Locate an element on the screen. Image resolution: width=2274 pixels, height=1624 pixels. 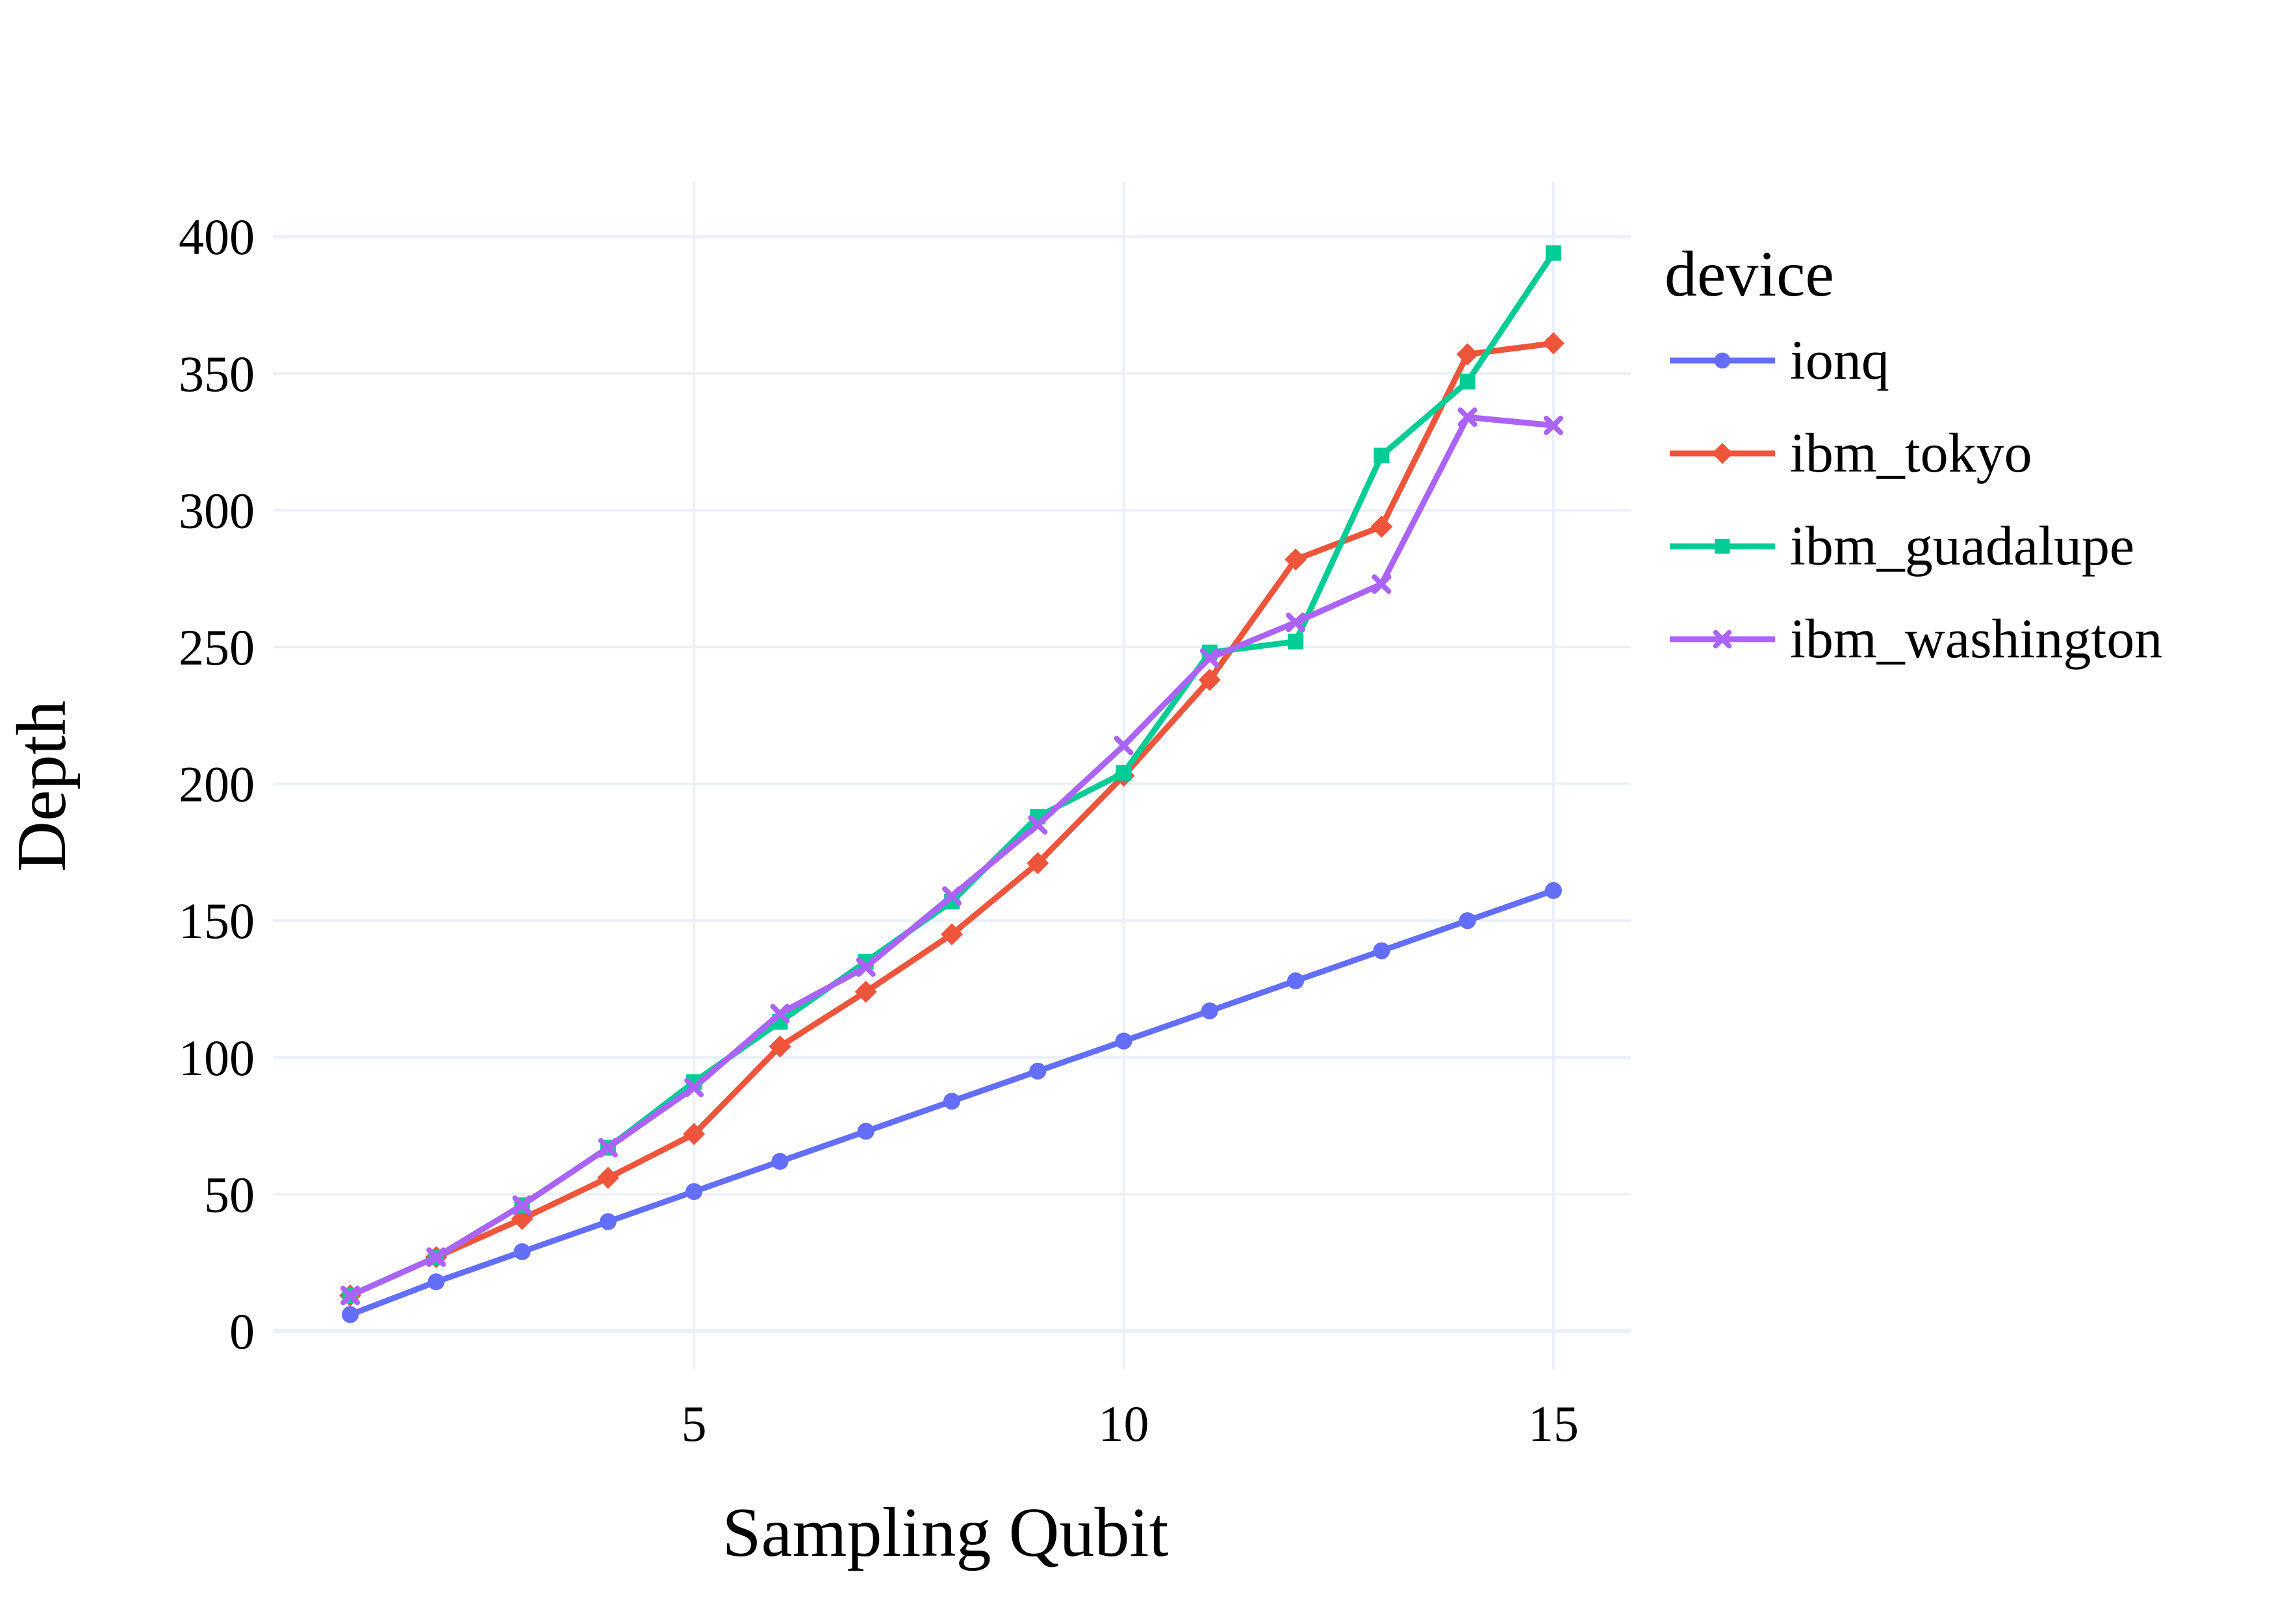
x-tick-label: 5 is located at coordinates (694, 1423).